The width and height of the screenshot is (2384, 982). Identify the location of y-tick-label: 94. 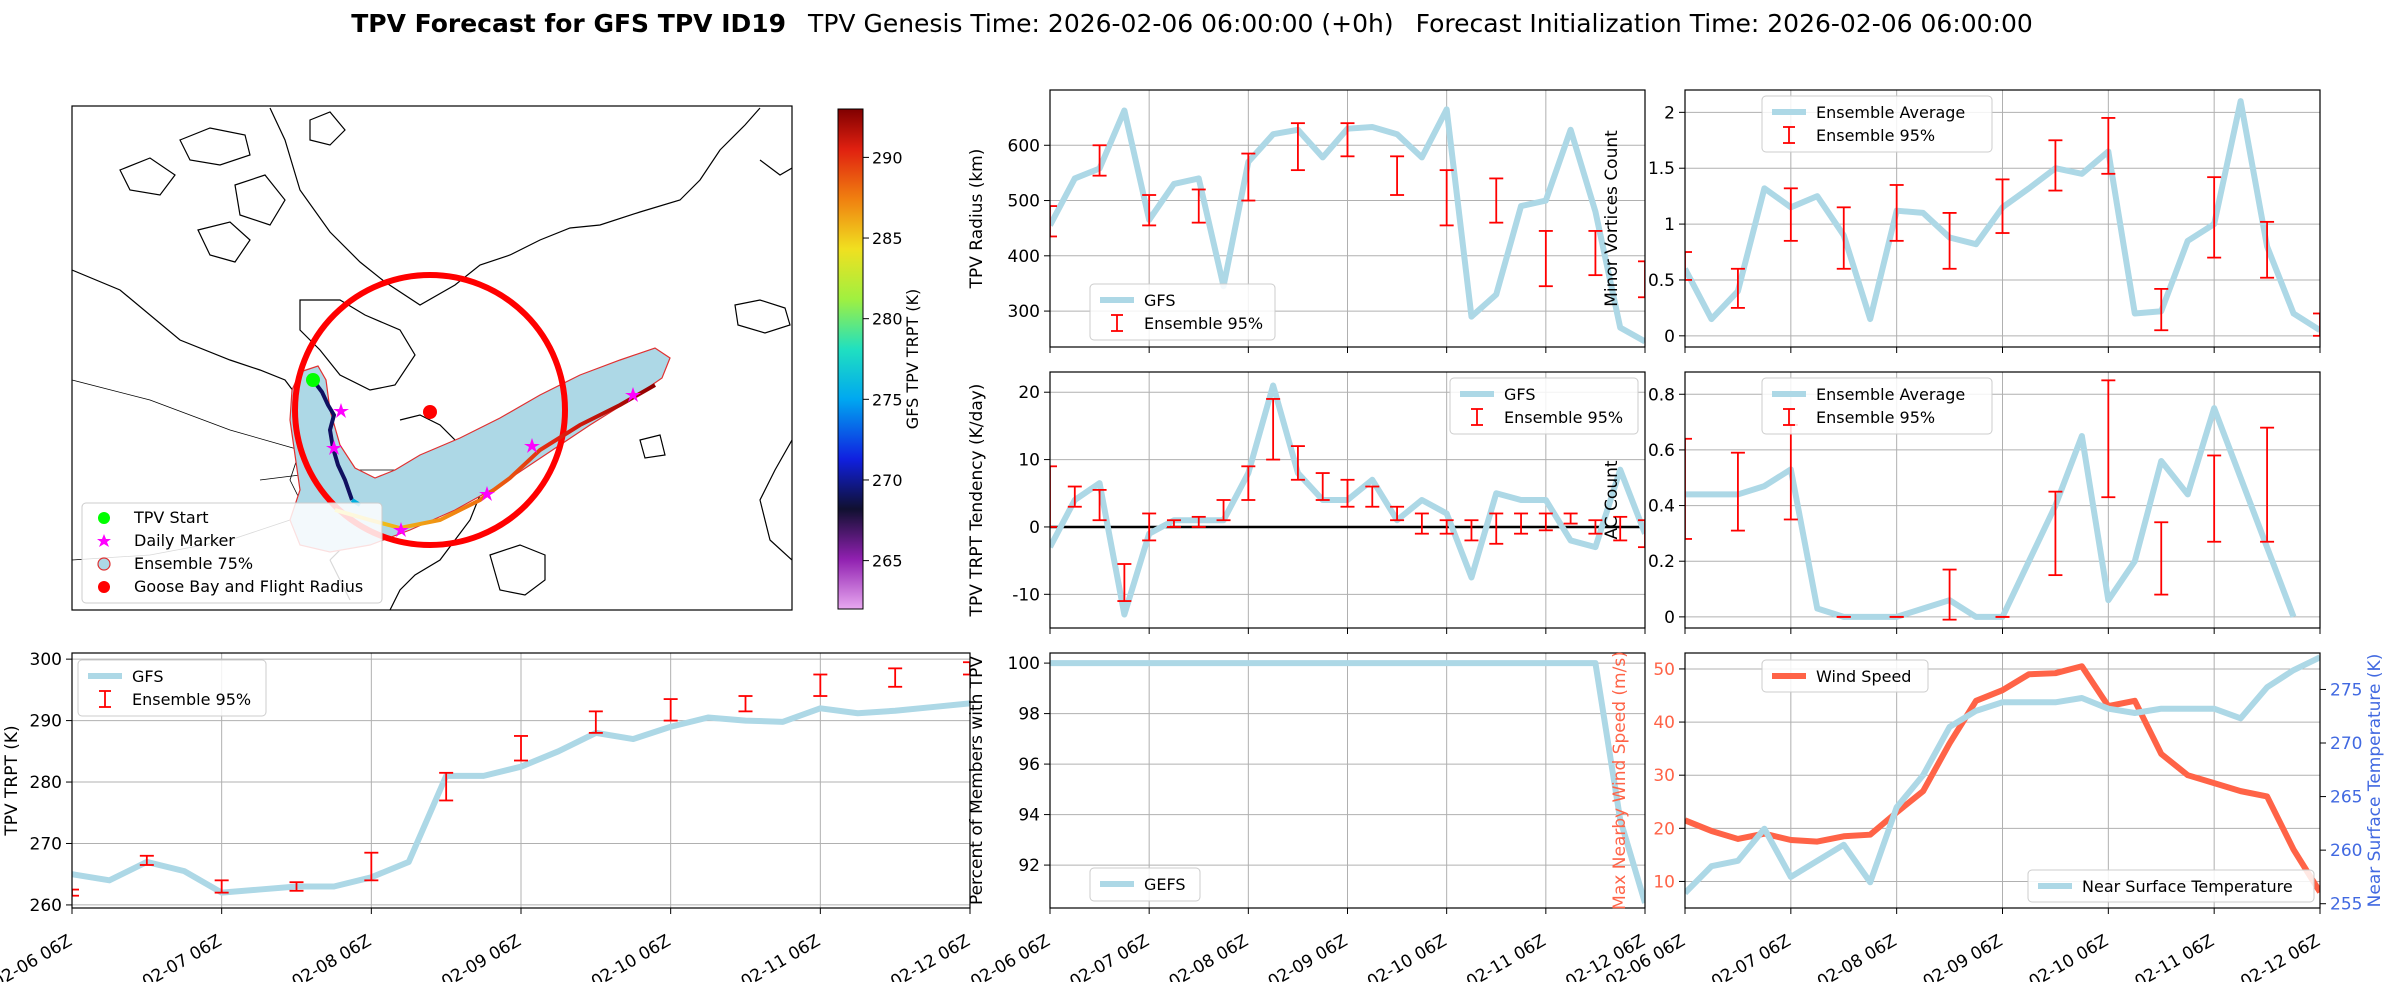
(1029, 816).